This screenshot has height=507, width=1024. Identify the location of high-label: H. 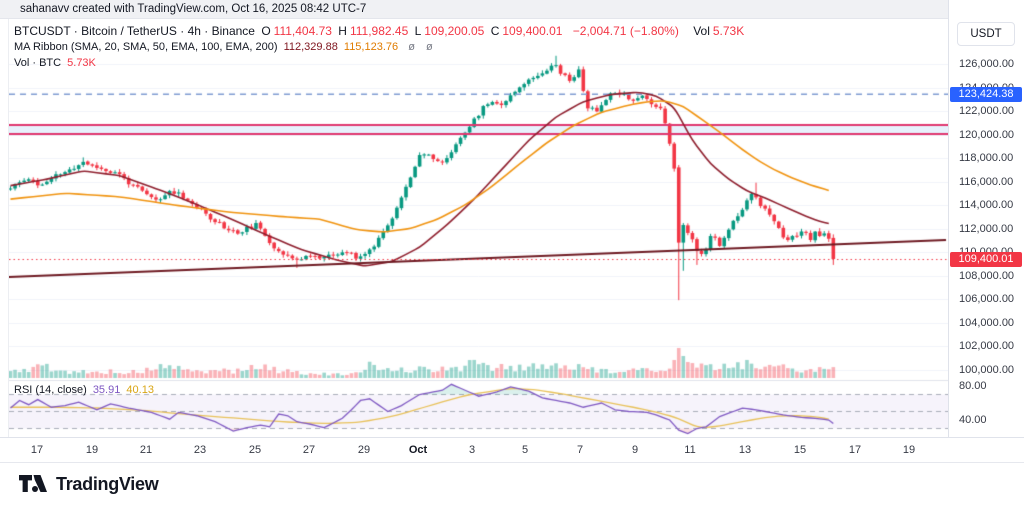
(342, 31).